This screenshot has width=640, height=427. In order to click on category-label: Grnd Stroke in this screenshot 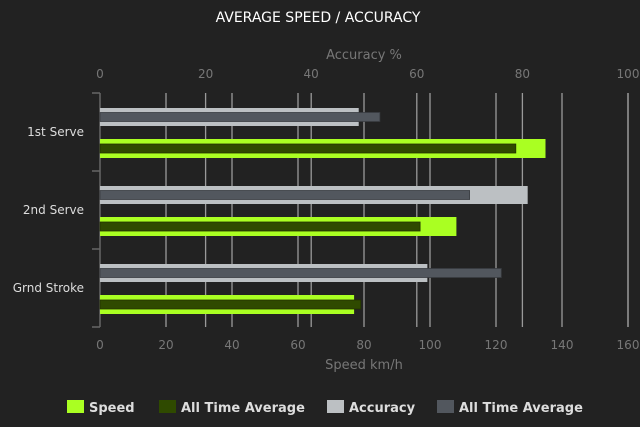, I will do `click(48, 288)`.